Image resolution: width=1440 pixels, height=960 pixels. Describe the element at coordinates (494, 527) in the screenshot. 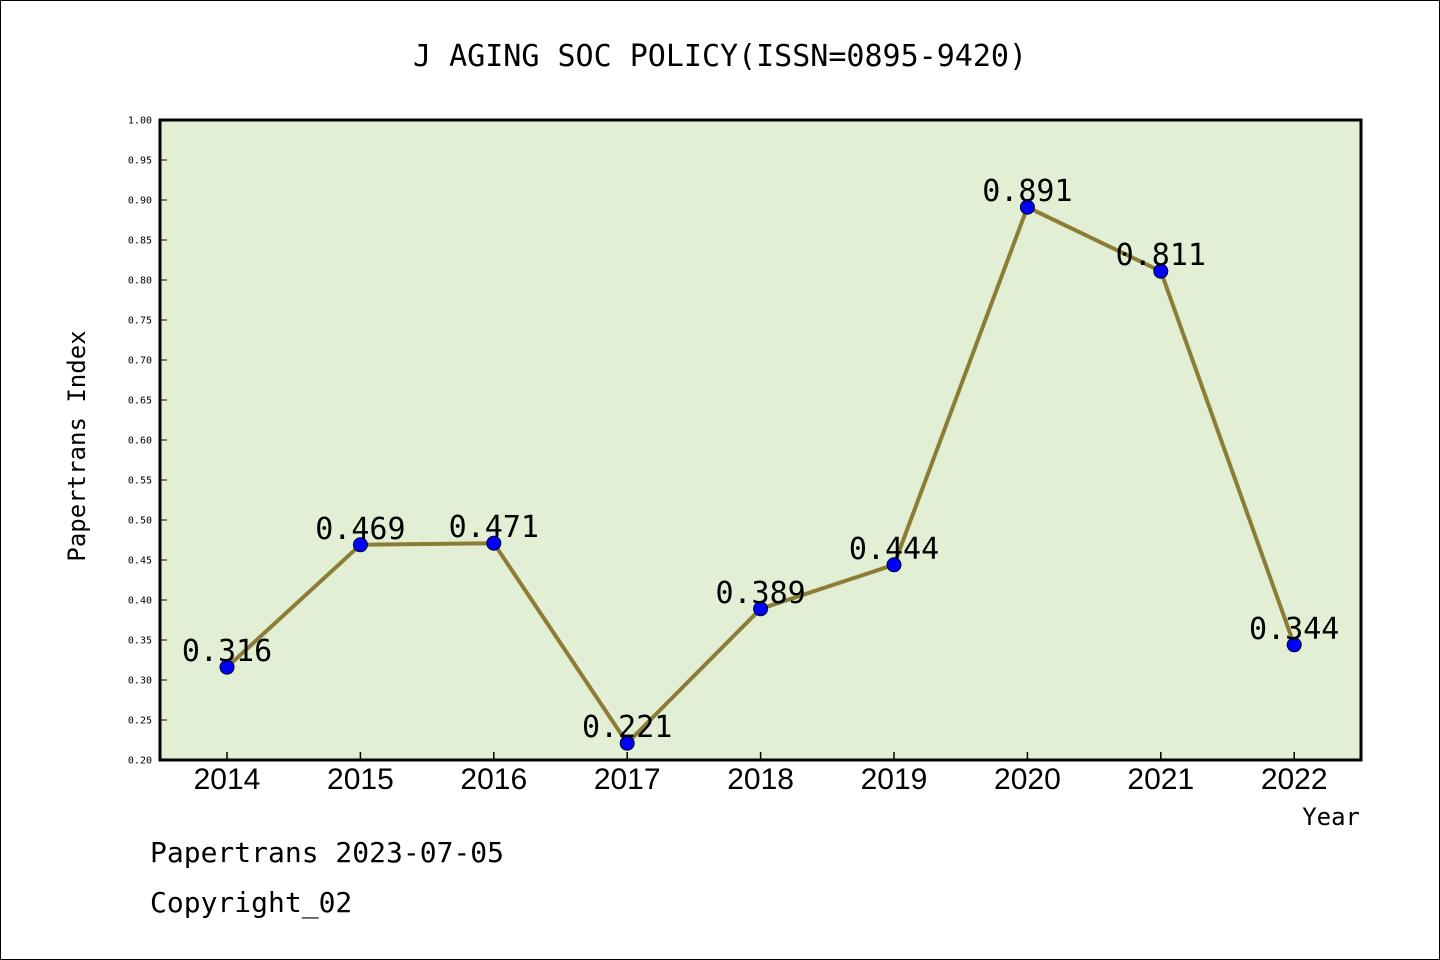

I see `data-label: 0.471` at that location.